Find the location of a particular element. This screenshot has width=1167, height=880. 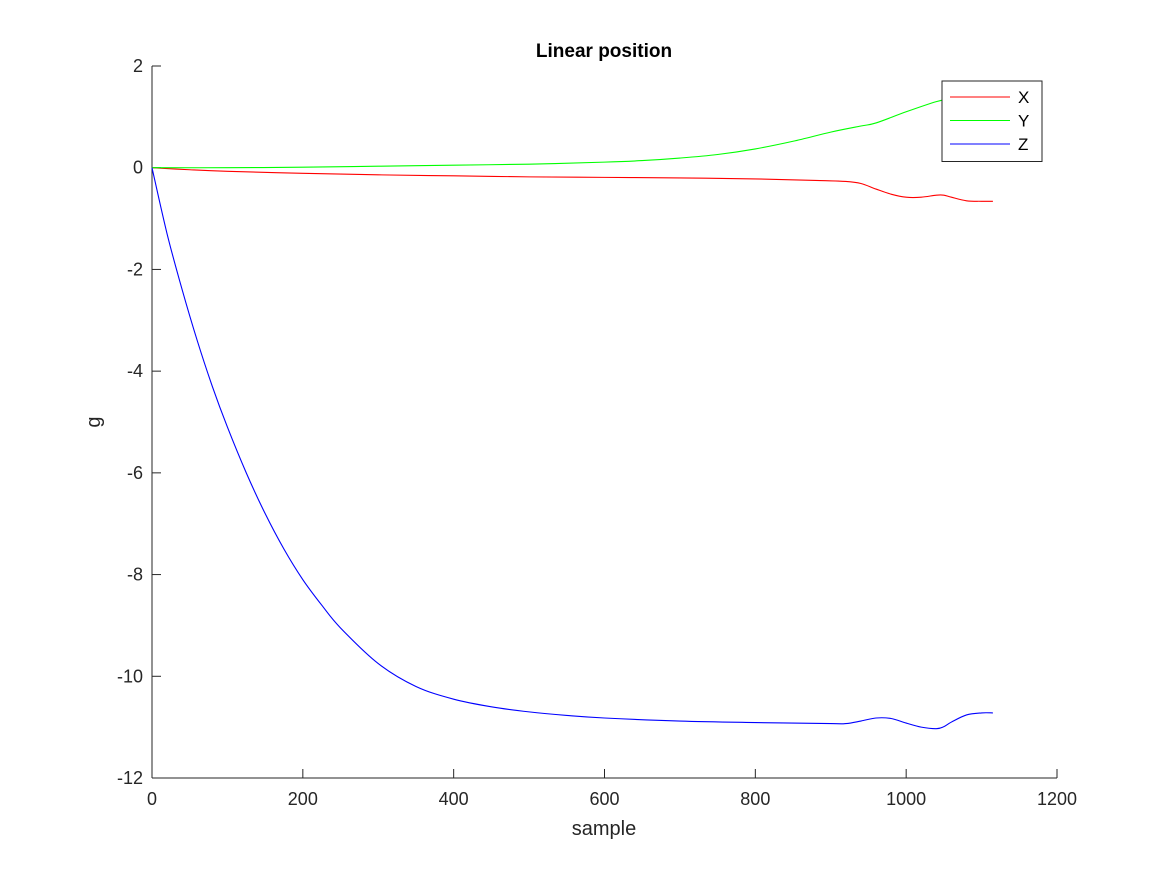

legend-label-y: Y is located at coordinates (1023, 121).